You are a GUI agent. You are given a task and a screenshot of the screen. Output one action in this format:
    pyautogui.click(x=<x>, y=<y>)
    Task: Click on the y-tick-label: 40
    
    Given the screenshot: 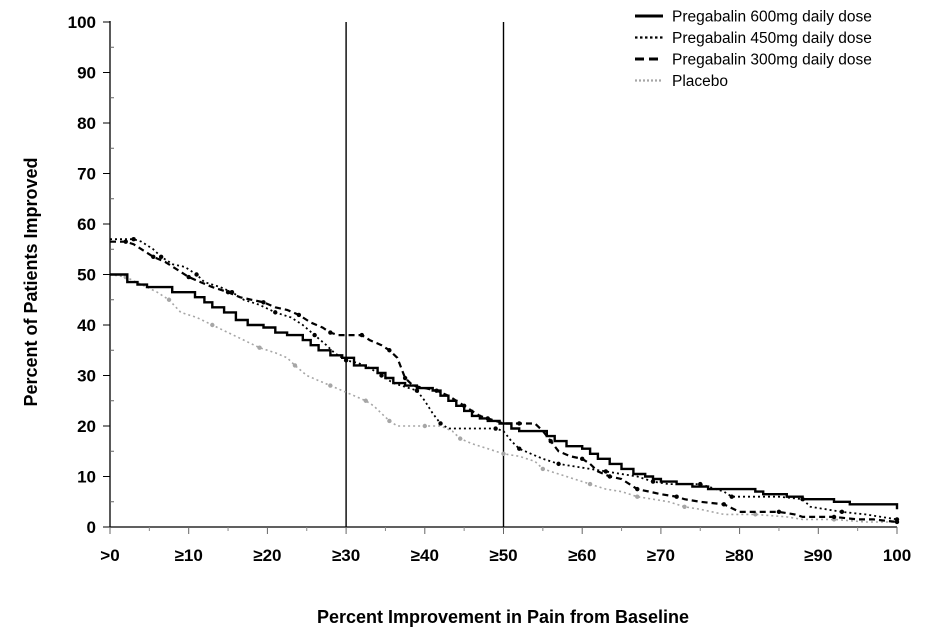 What is the action you would take?
    pyautogui.click(x=86, y=325)
    